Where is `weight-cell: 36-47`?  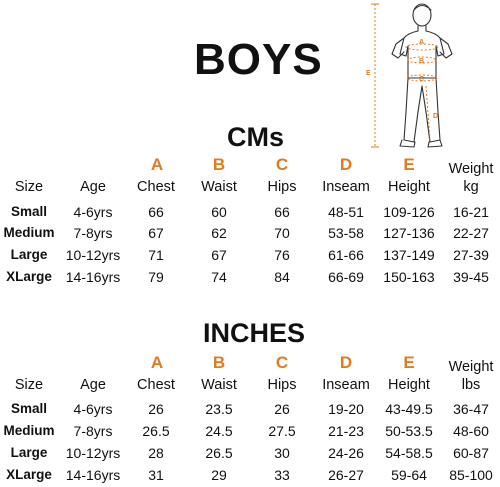
weight-cell: 36-47 is located at coordinates (471, 409).